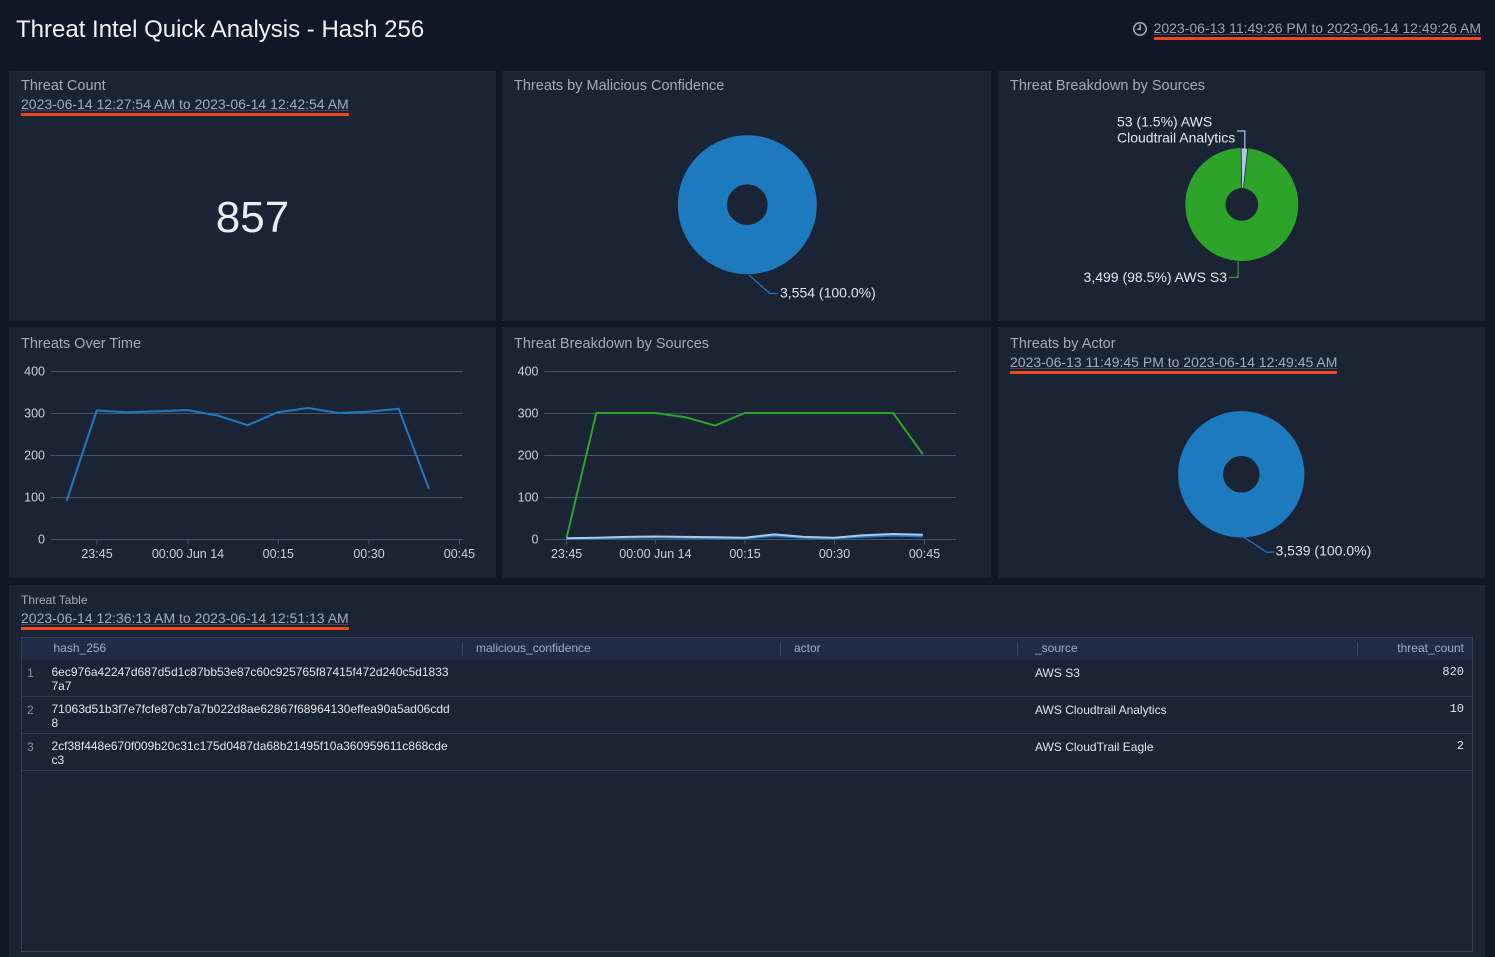  What do you see at coordinates (1176, 138) in the screenshot?
I see `svg-text: Cloudtrail Analytics` at bounding box center [1176, 138].